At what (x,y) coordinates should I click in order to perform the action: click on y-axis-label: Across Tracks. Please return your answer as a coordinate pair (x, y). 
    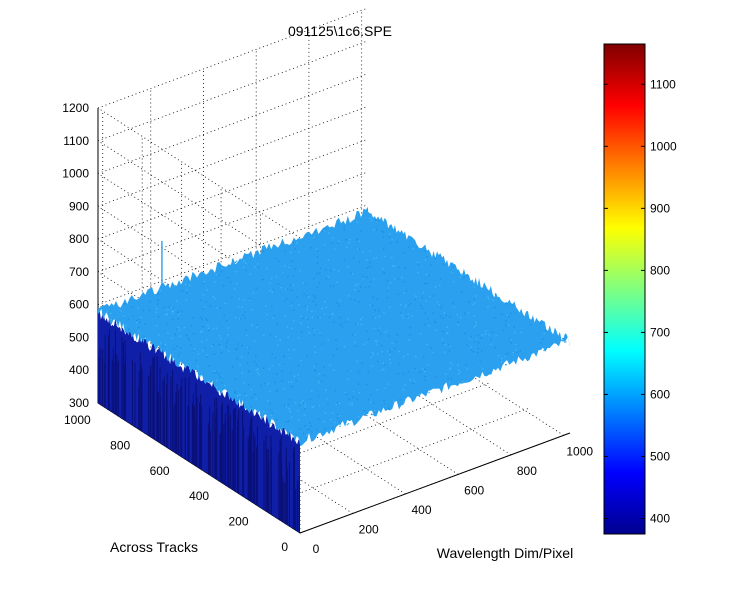
    Looking at the image, I should click on (154, 547).